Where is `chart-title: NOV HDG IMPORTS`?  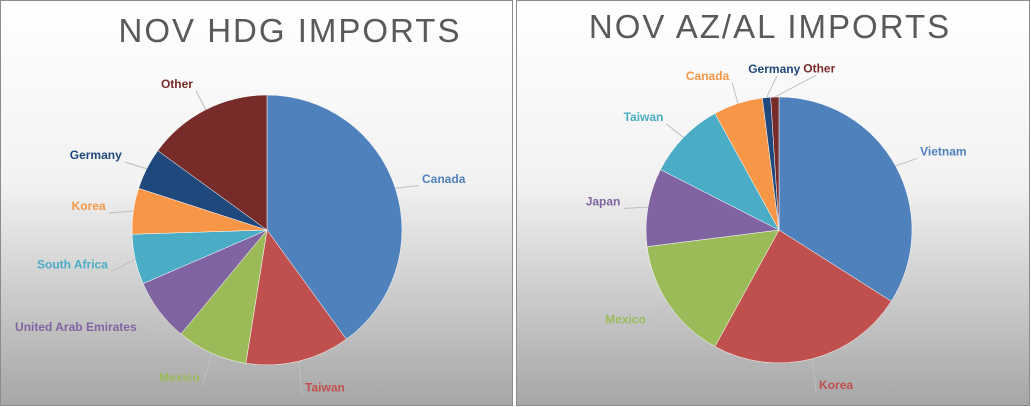 chart-title: NOV HDG IMPORTS is located at coordinates (290, 30).